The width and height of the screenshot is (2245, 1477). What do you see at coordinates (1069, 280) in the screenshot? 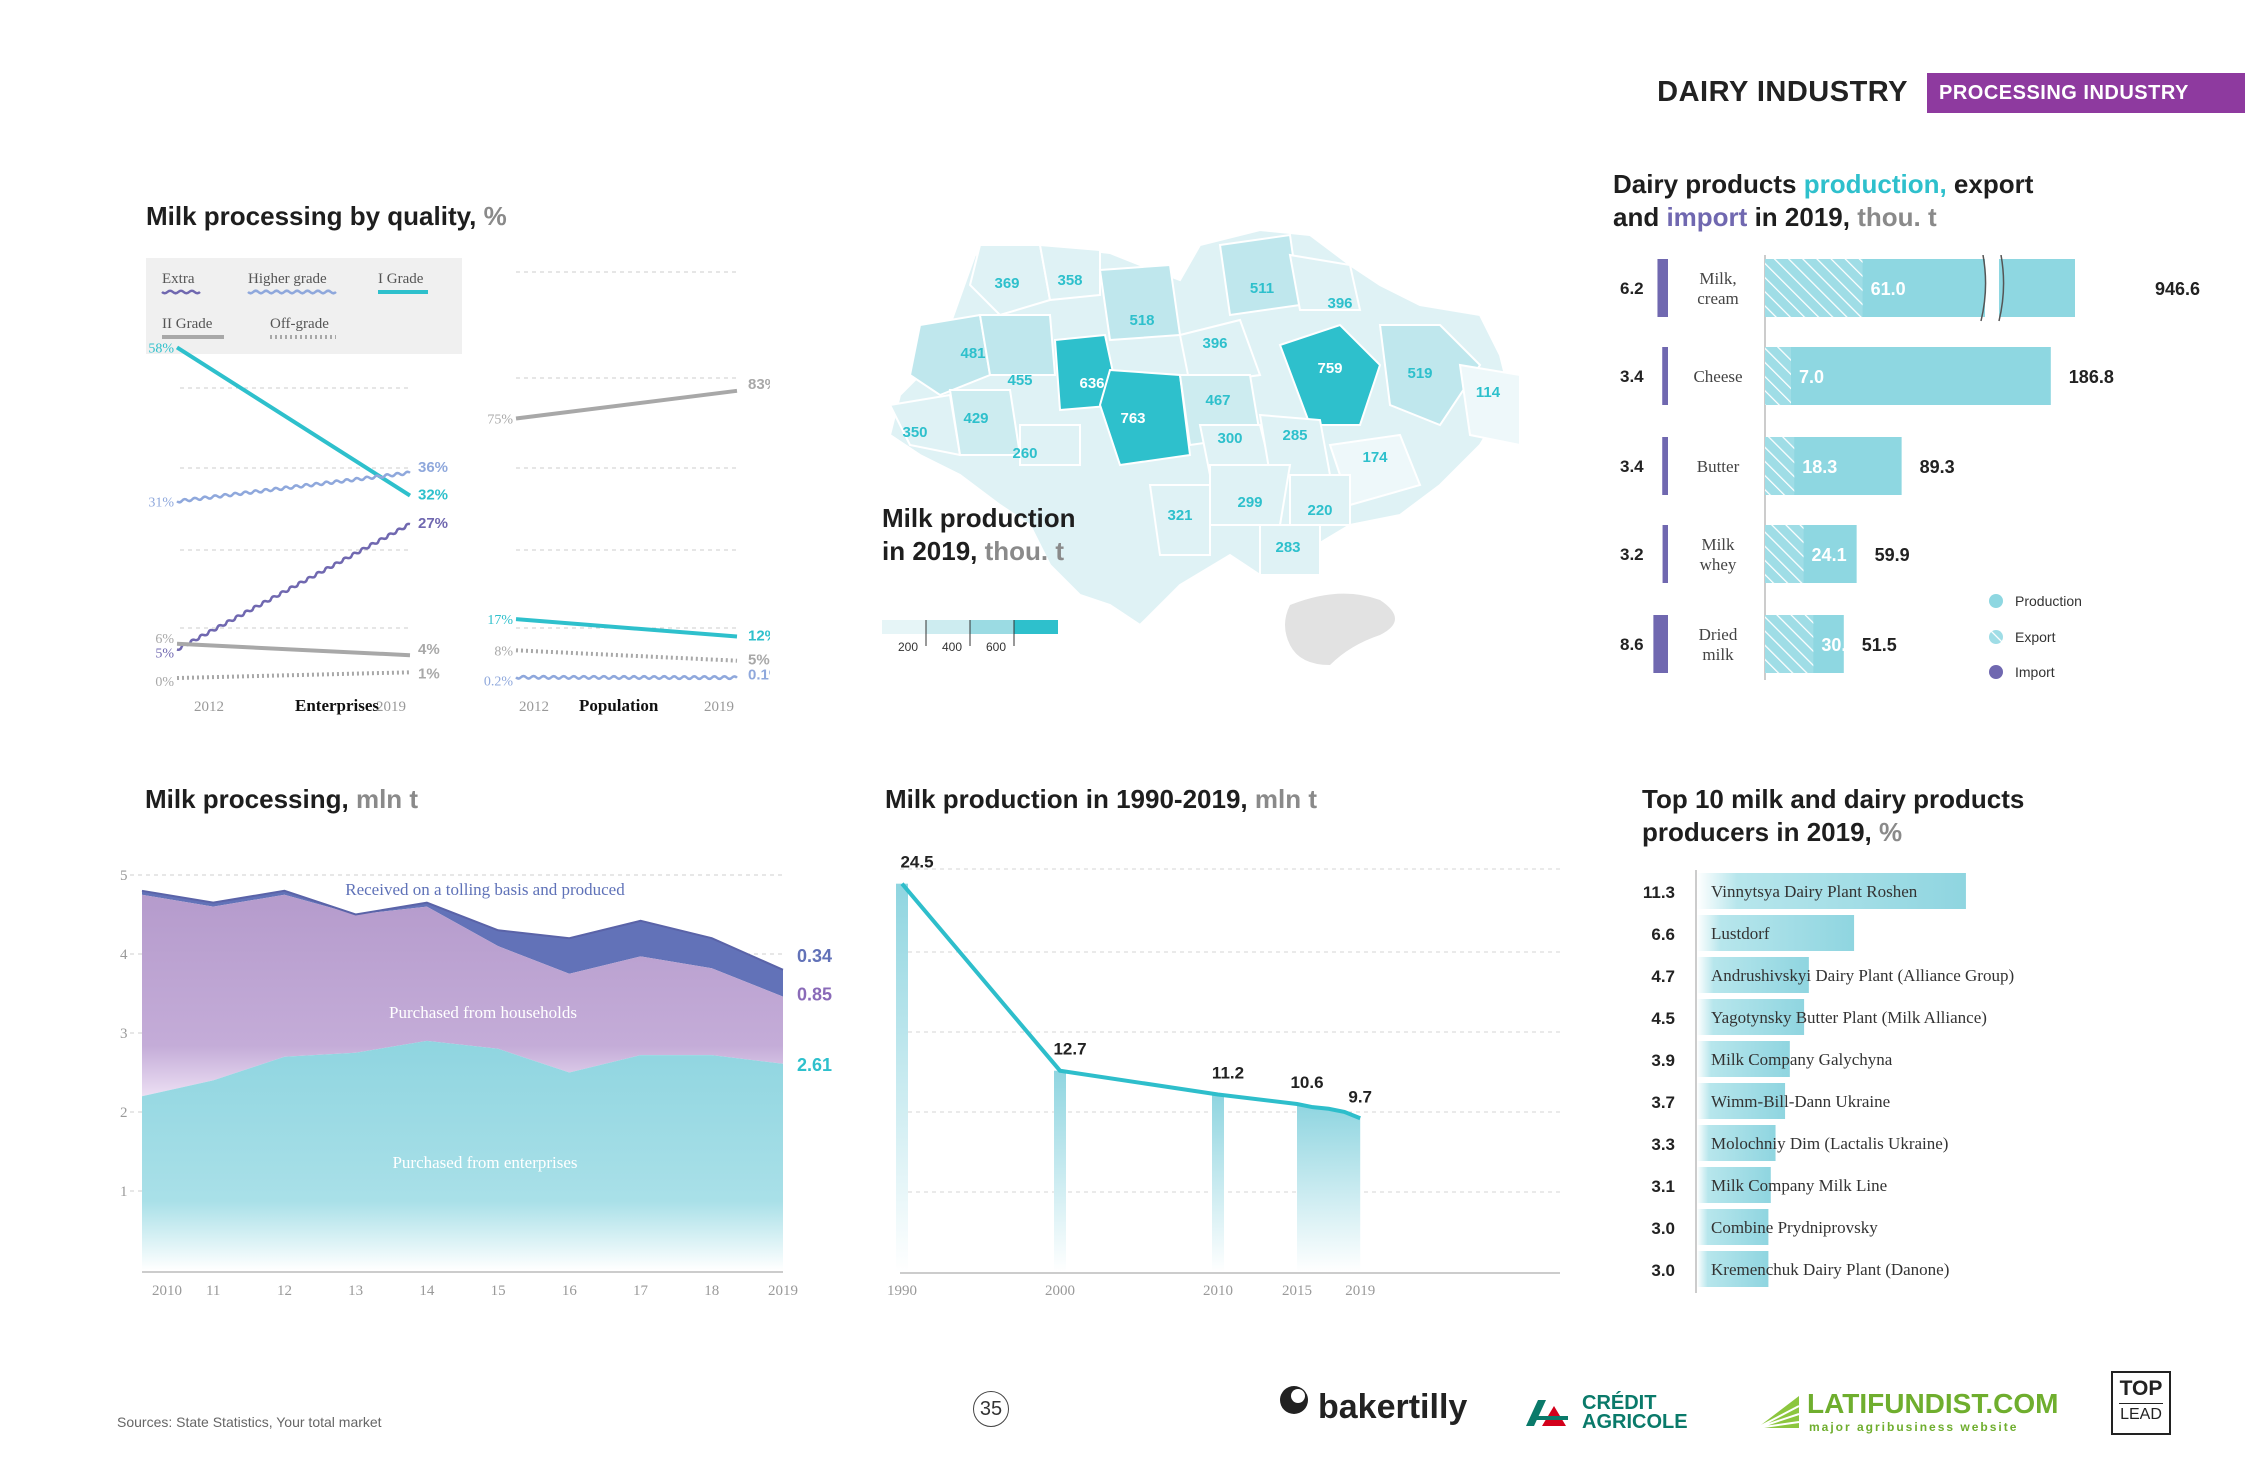
I see `region-value-358: 358` at bounding box center [1069, 280].